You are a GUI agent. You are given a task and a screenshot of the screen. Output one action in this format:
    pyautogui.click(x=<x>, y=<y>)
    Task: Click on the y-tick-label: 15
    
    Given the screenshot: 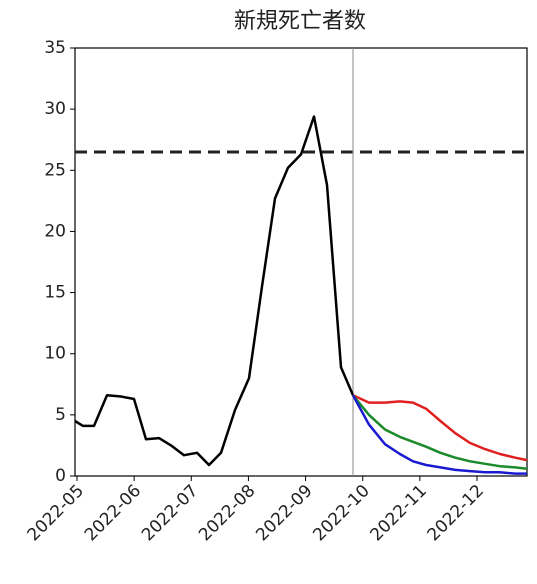 What is the action you would take?
    pyautogui.click(x=55, y=293)
    